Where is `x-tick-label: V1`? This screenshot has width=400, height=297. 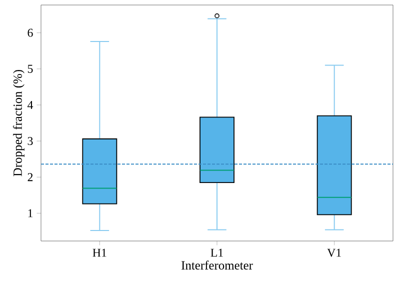 x-tick-label: V1 is located at coordinates (334, 252).